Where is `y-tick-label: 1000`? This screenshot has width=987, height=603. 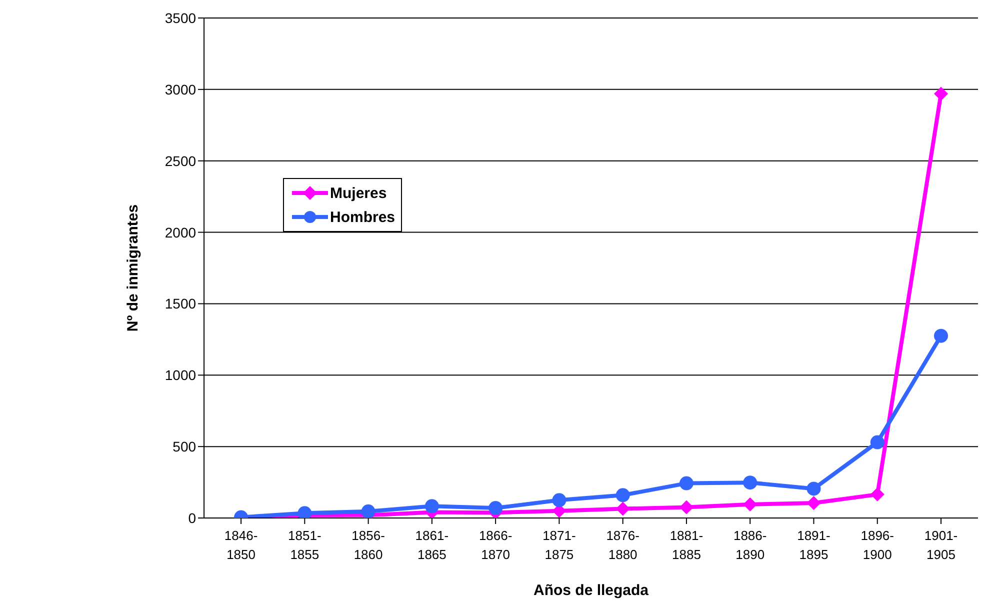
y-tick-label: 1000 is located at coordinates (180, 375).